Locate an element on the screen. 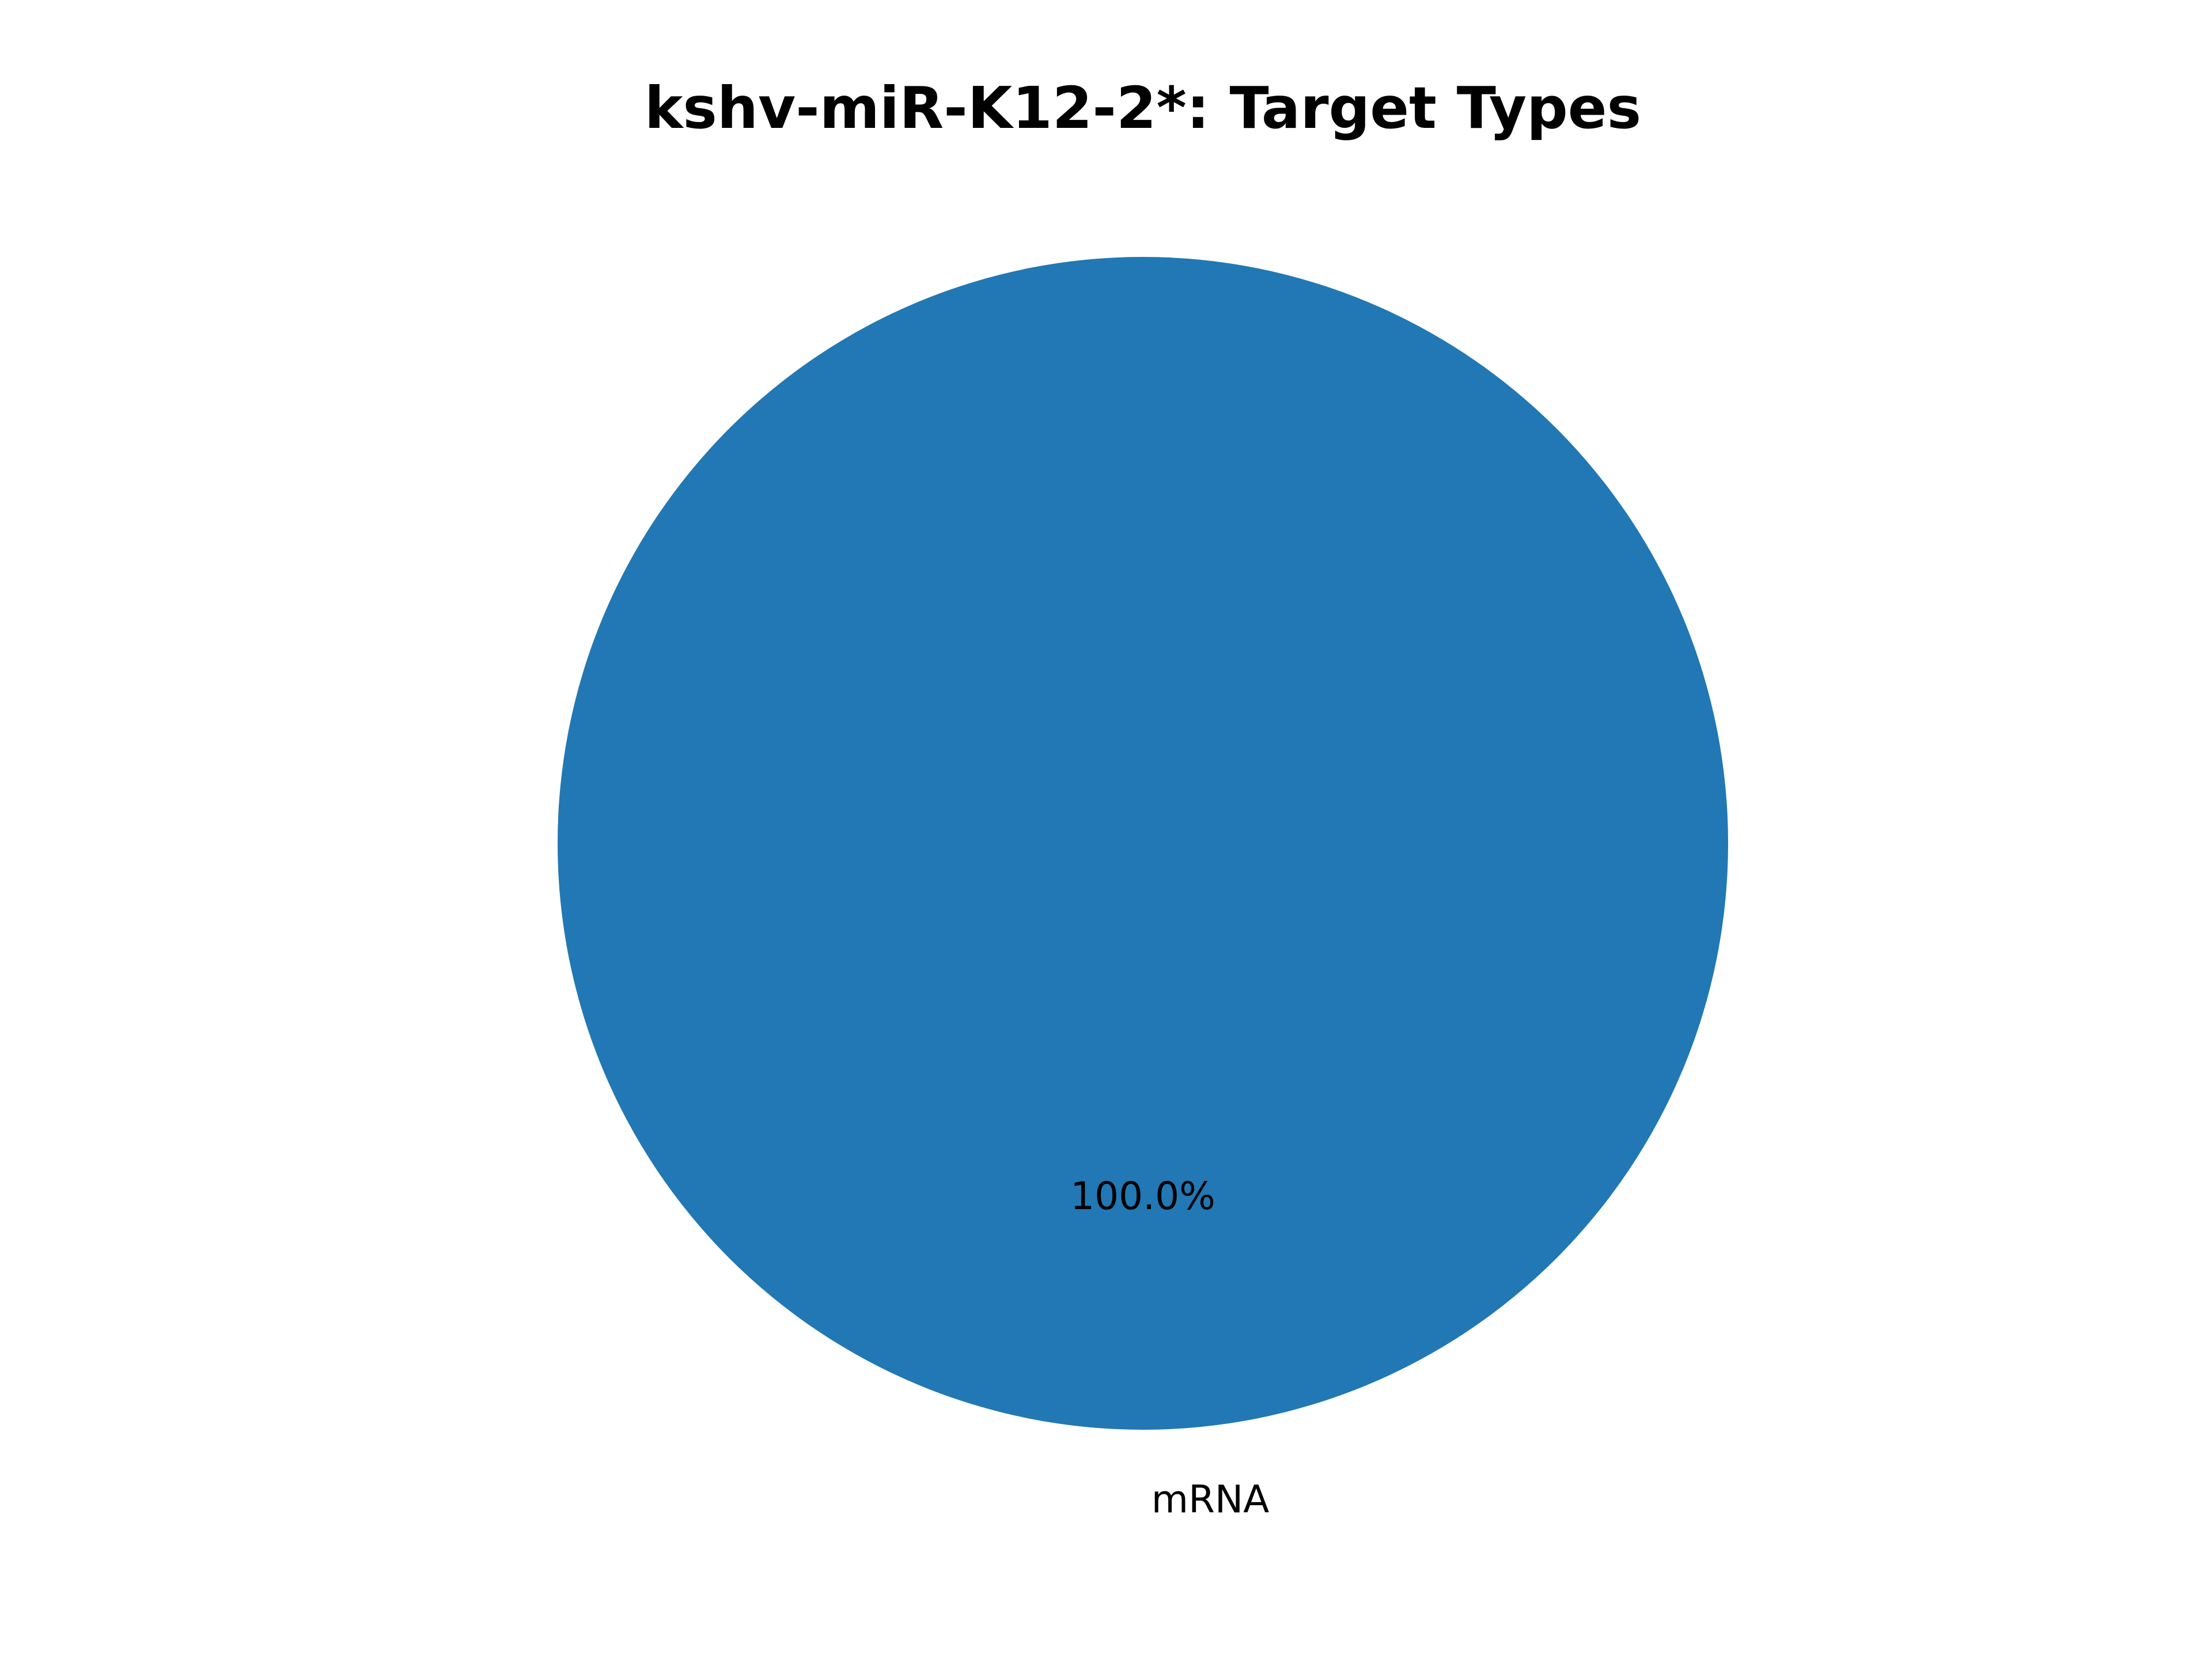 This screenshot has height=1659, width=2212. pie-slice-label: mRNA is located at coordinates (1211, 1500).